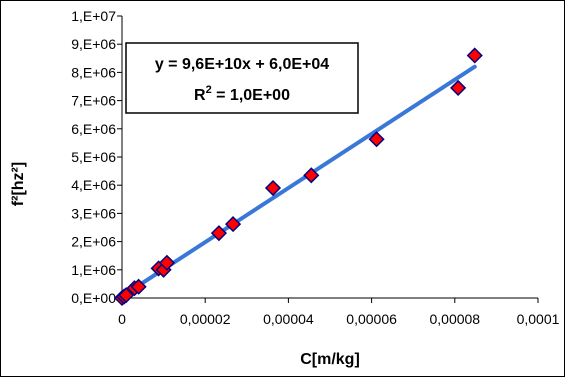  I want to click on y-tick-label: 8,E+06, so click(93, 72).